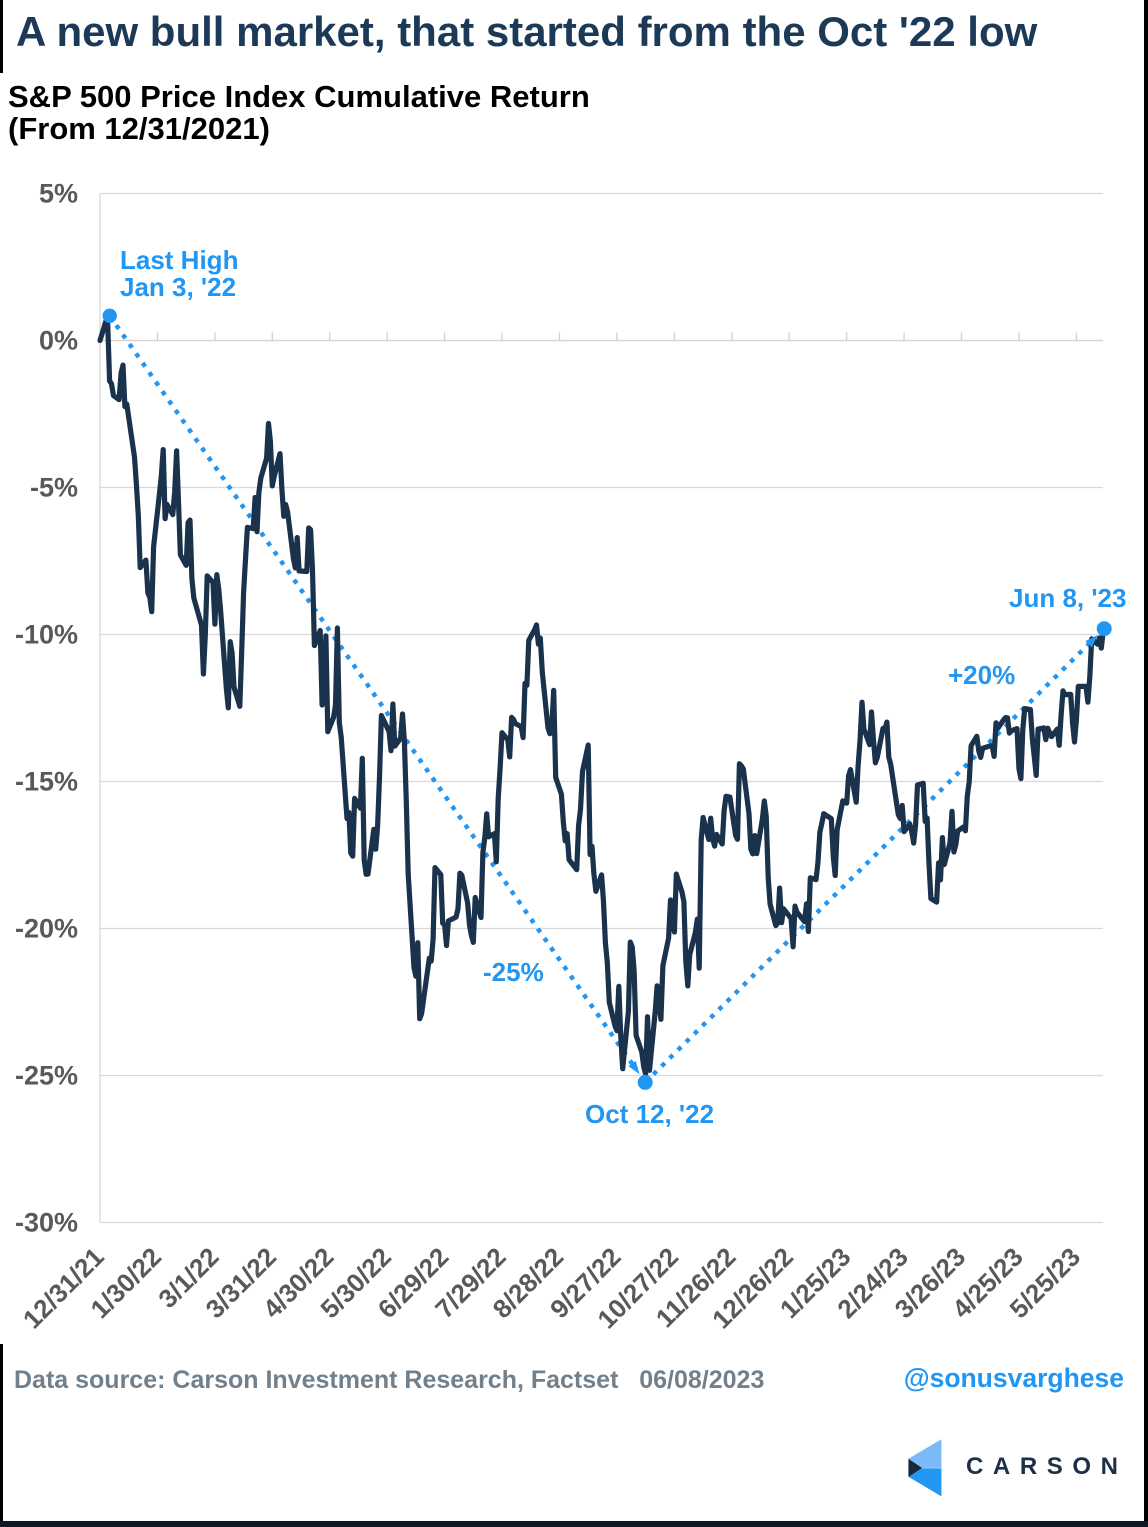 This screenshot has width=1148, height=1527. Describe the element at coordinates (649, 1114) in the screenshot. I see `svg-text: Oct 12, '22` at that location.